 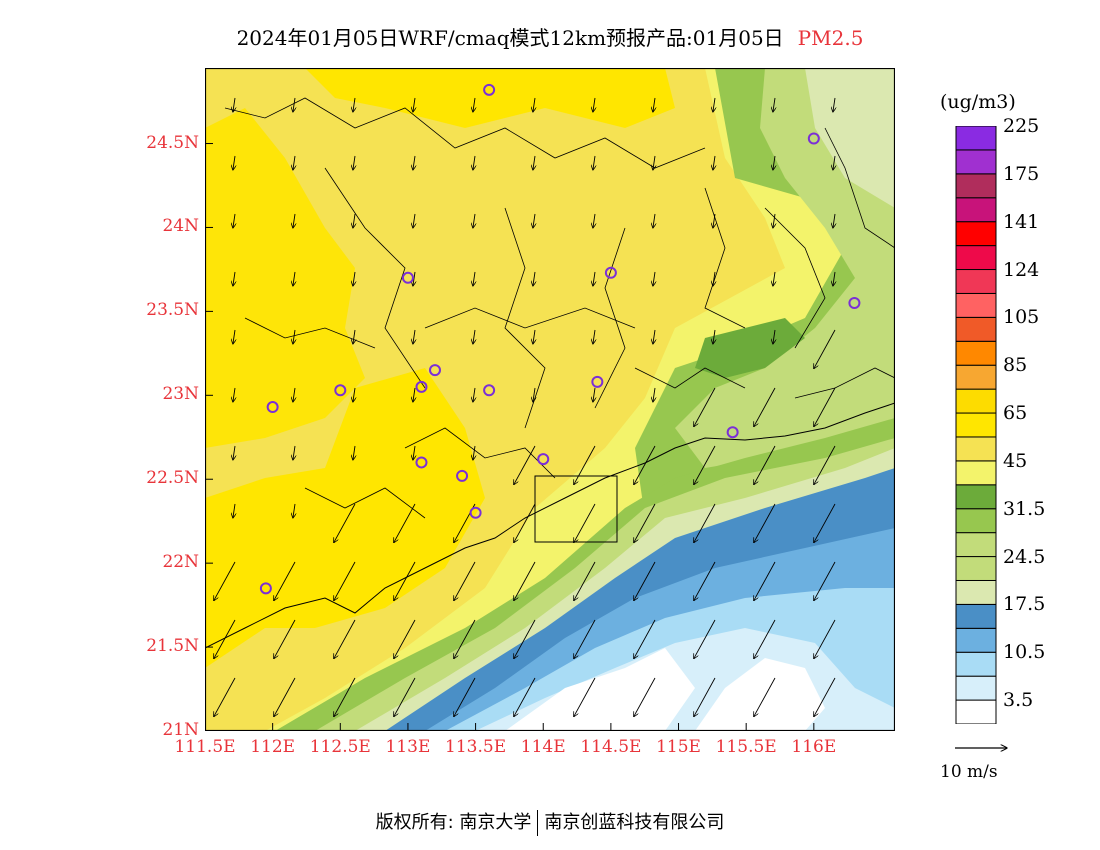 What do you see at coordinates (550, 822) in the screenshot?
I see `copyright-footer: 版权所有: 南京大学 南京创蓝科技有限公司` at bounding box center [550, 822].